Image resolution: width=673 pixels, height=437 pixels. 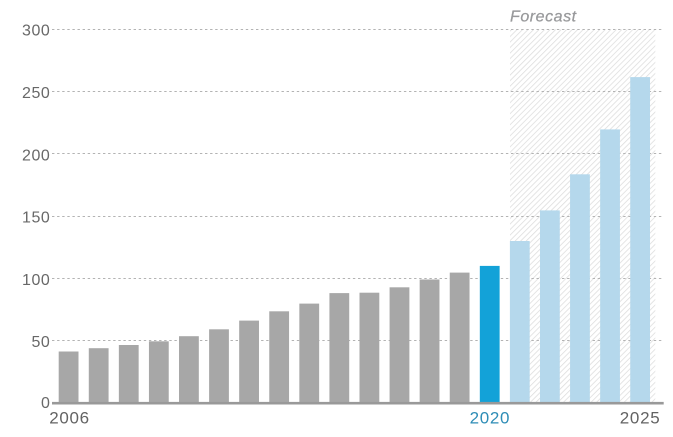 What do you see at coordinates (36, 93) in the screenshot?
I see `svg-text: 250` at bounding box center [36, 93].